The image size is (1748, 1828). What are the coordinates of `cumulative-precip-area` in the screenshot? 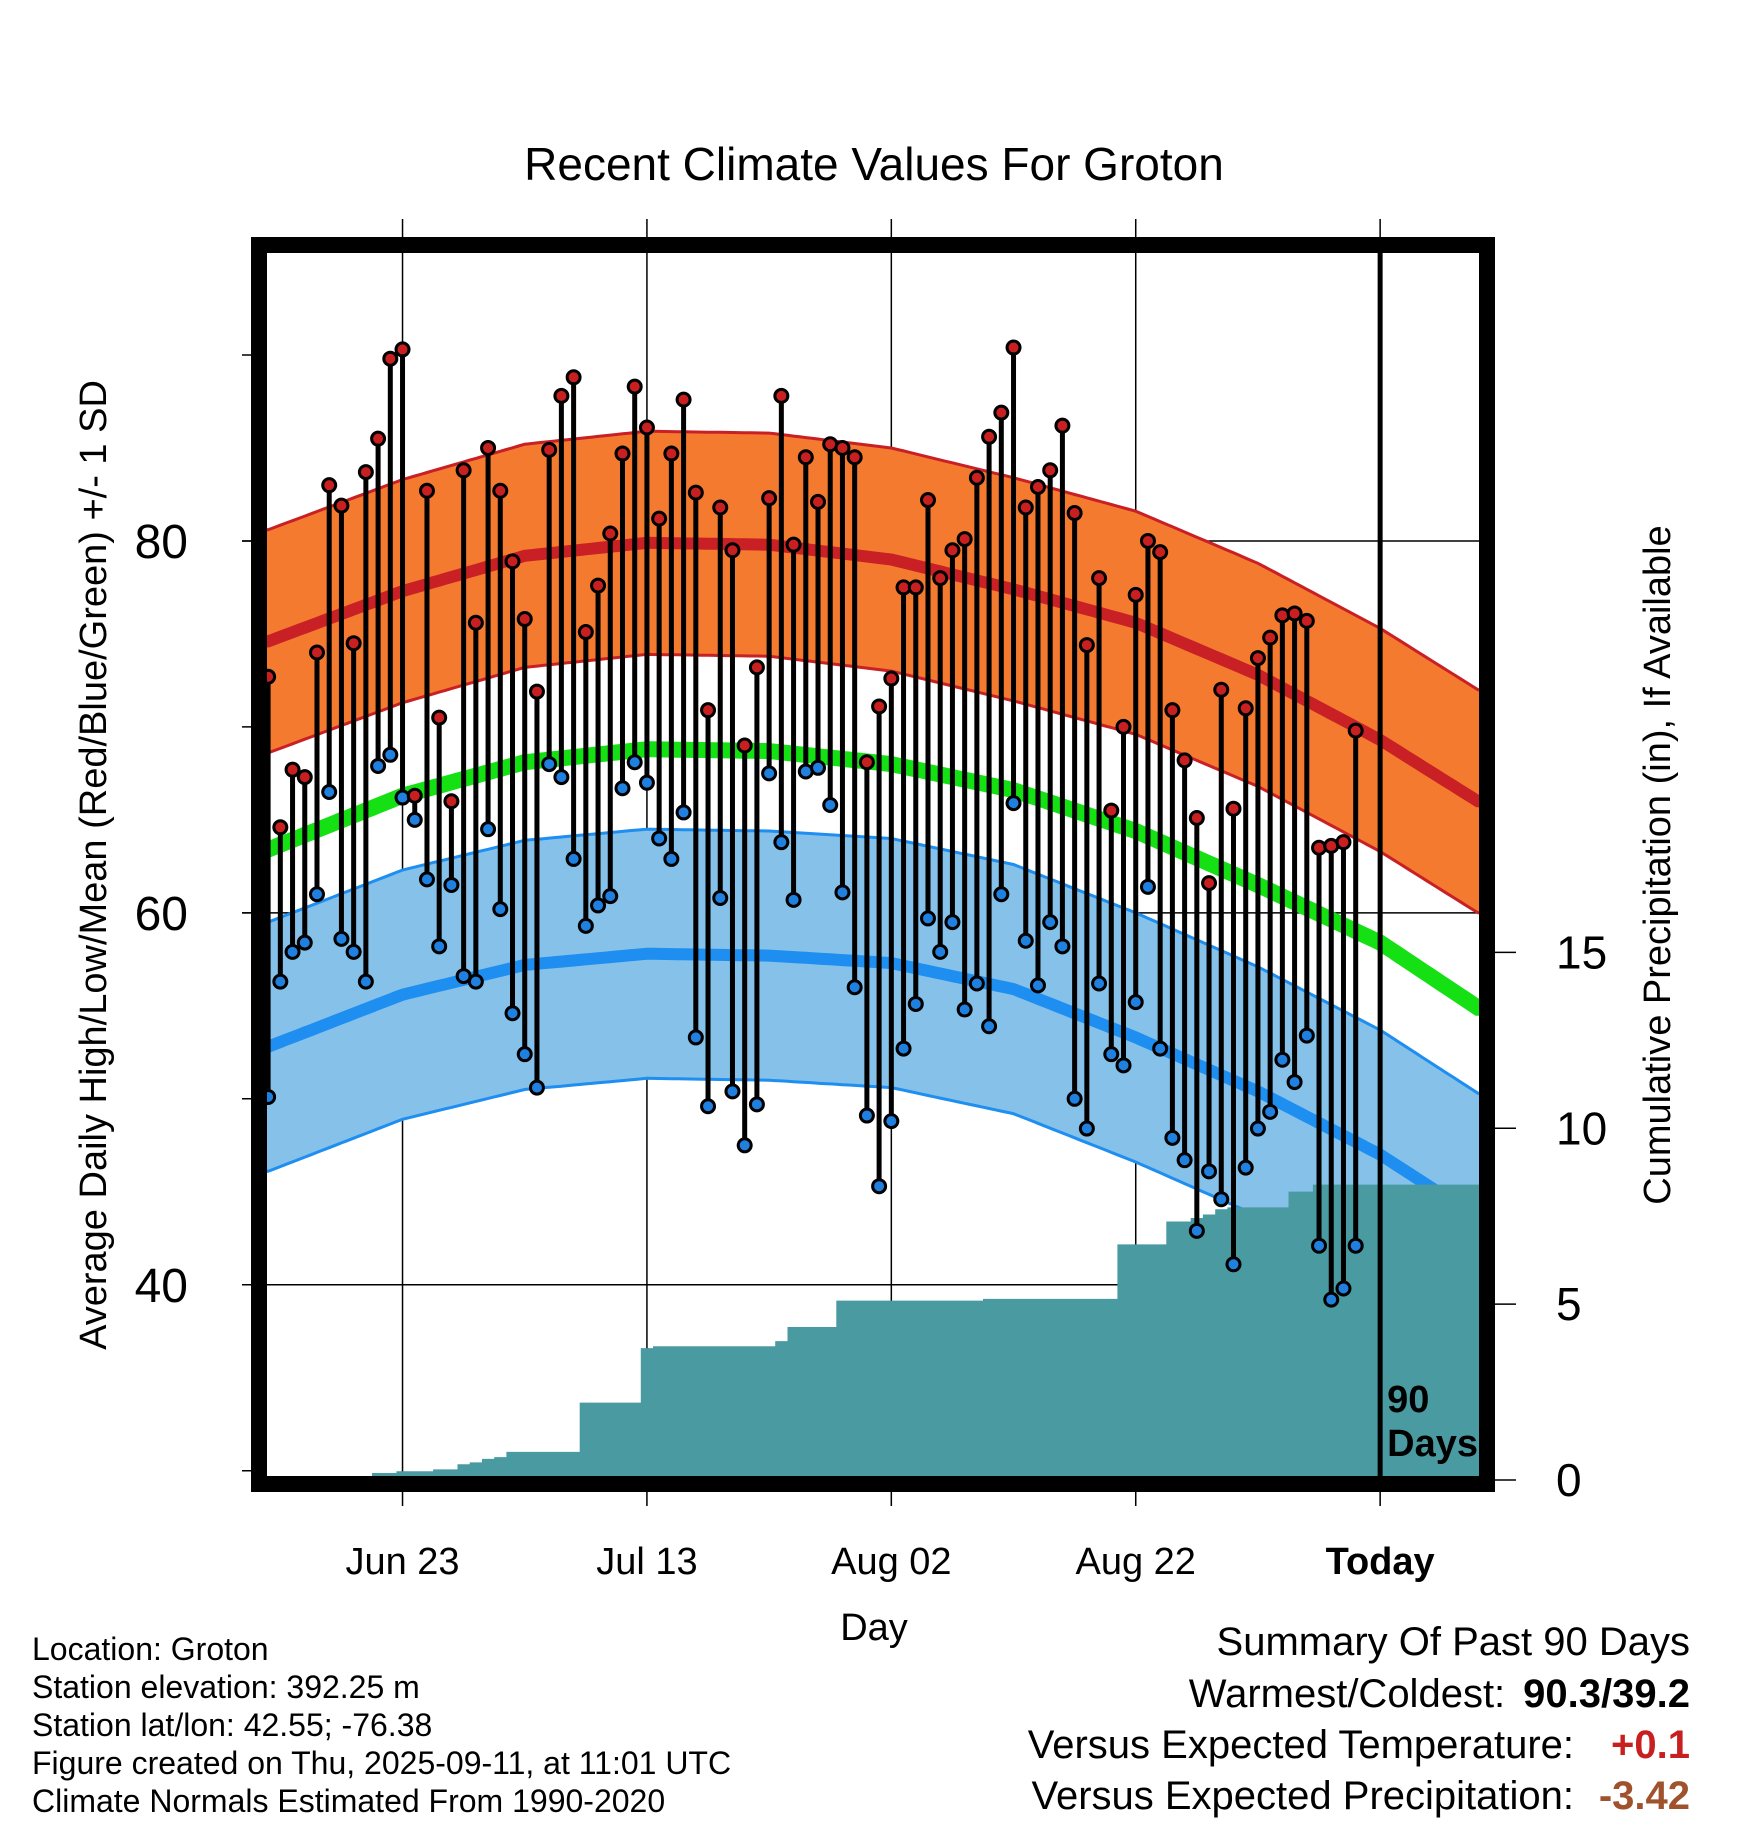 It's located at (873, 1332).